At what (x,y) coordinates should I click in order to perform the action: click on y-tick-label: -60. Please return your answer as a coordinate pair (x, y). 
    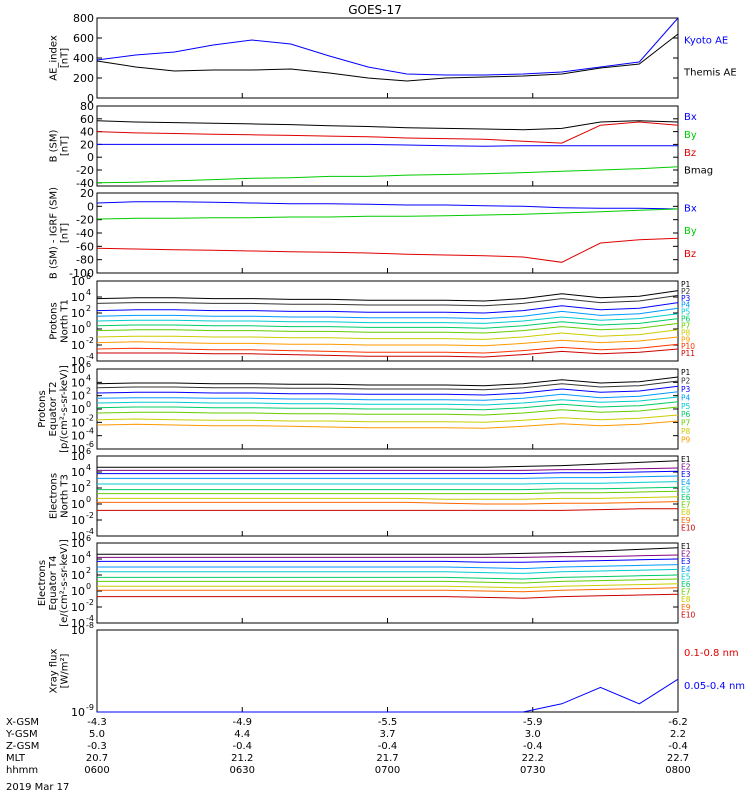
    Looking at the image, I should click on (85, 246).